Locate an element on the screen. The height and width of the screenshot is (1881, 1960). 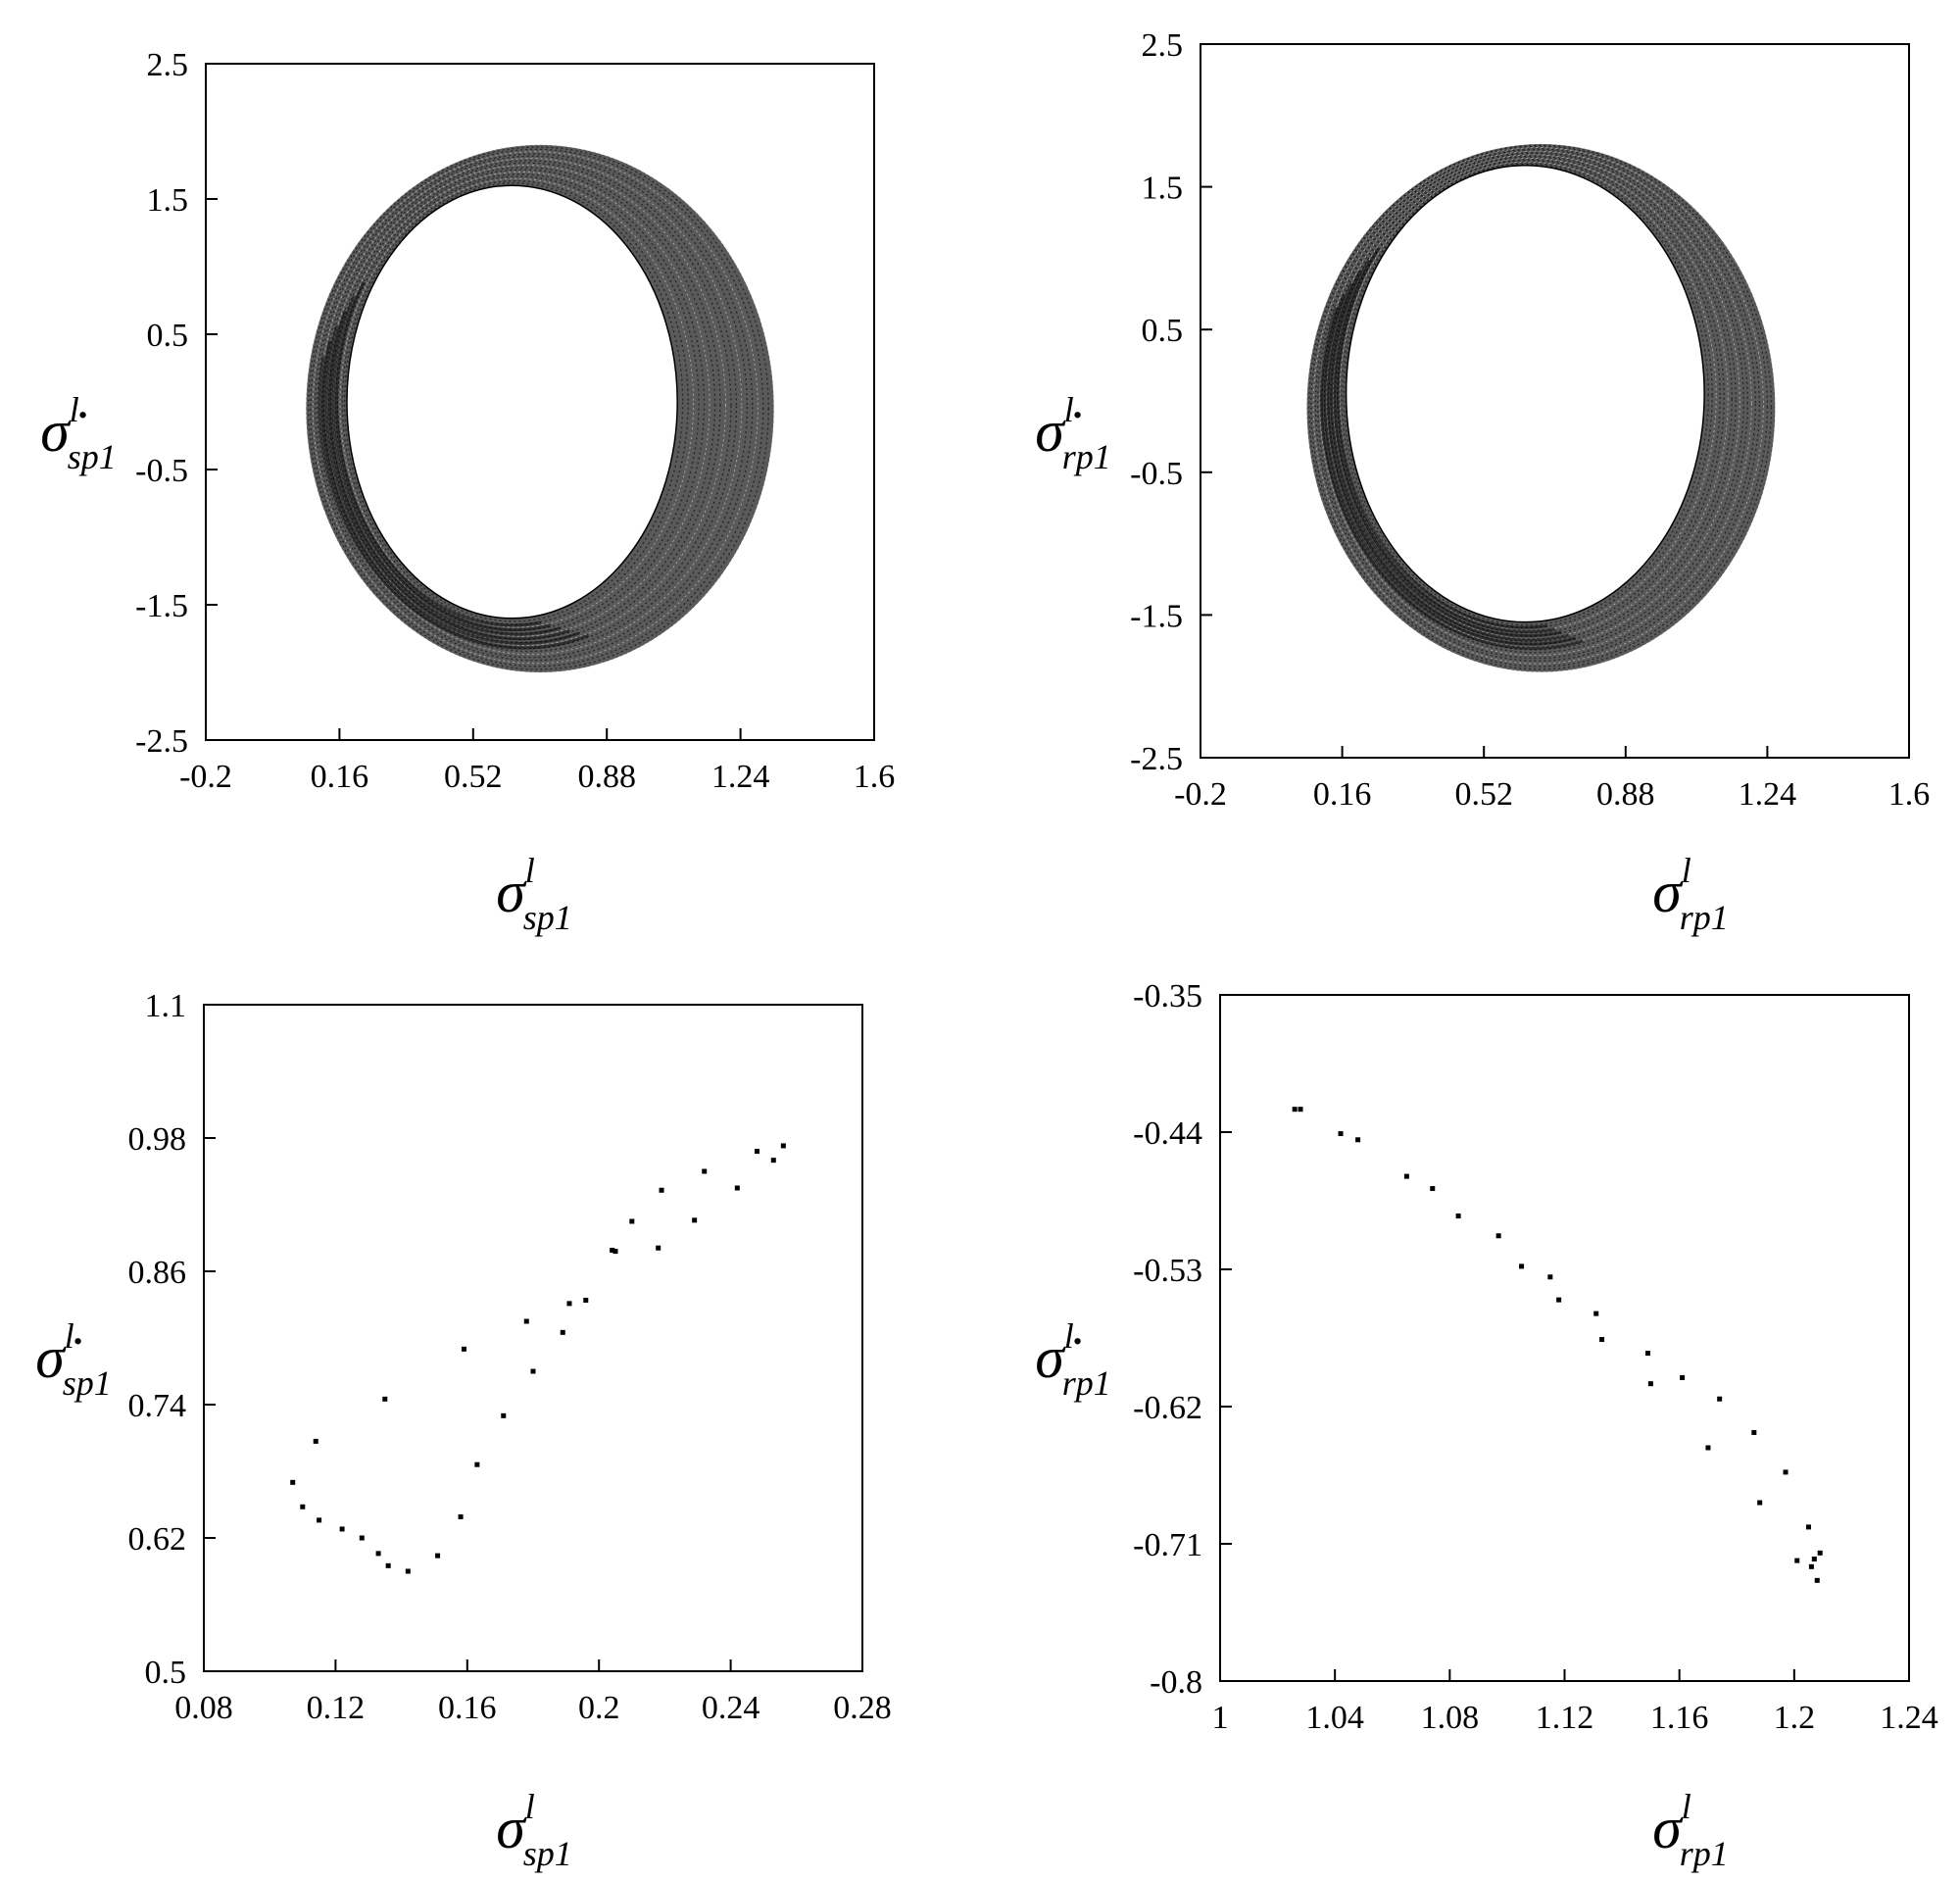
x-tick-label: 0.08 is located at coordinates (203, 1708).